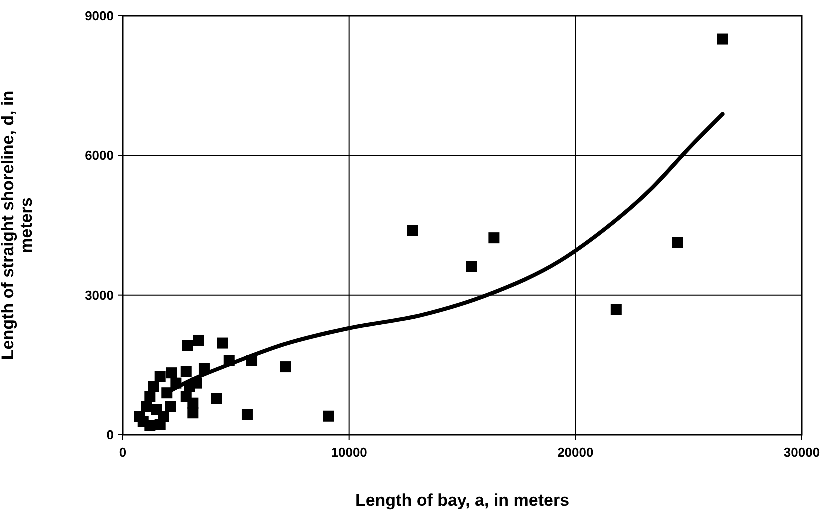  What do you see at coordinates (349, 452) in the screenshot?
I see `x-tick-label: 10000` at bounding box center [349, 452].